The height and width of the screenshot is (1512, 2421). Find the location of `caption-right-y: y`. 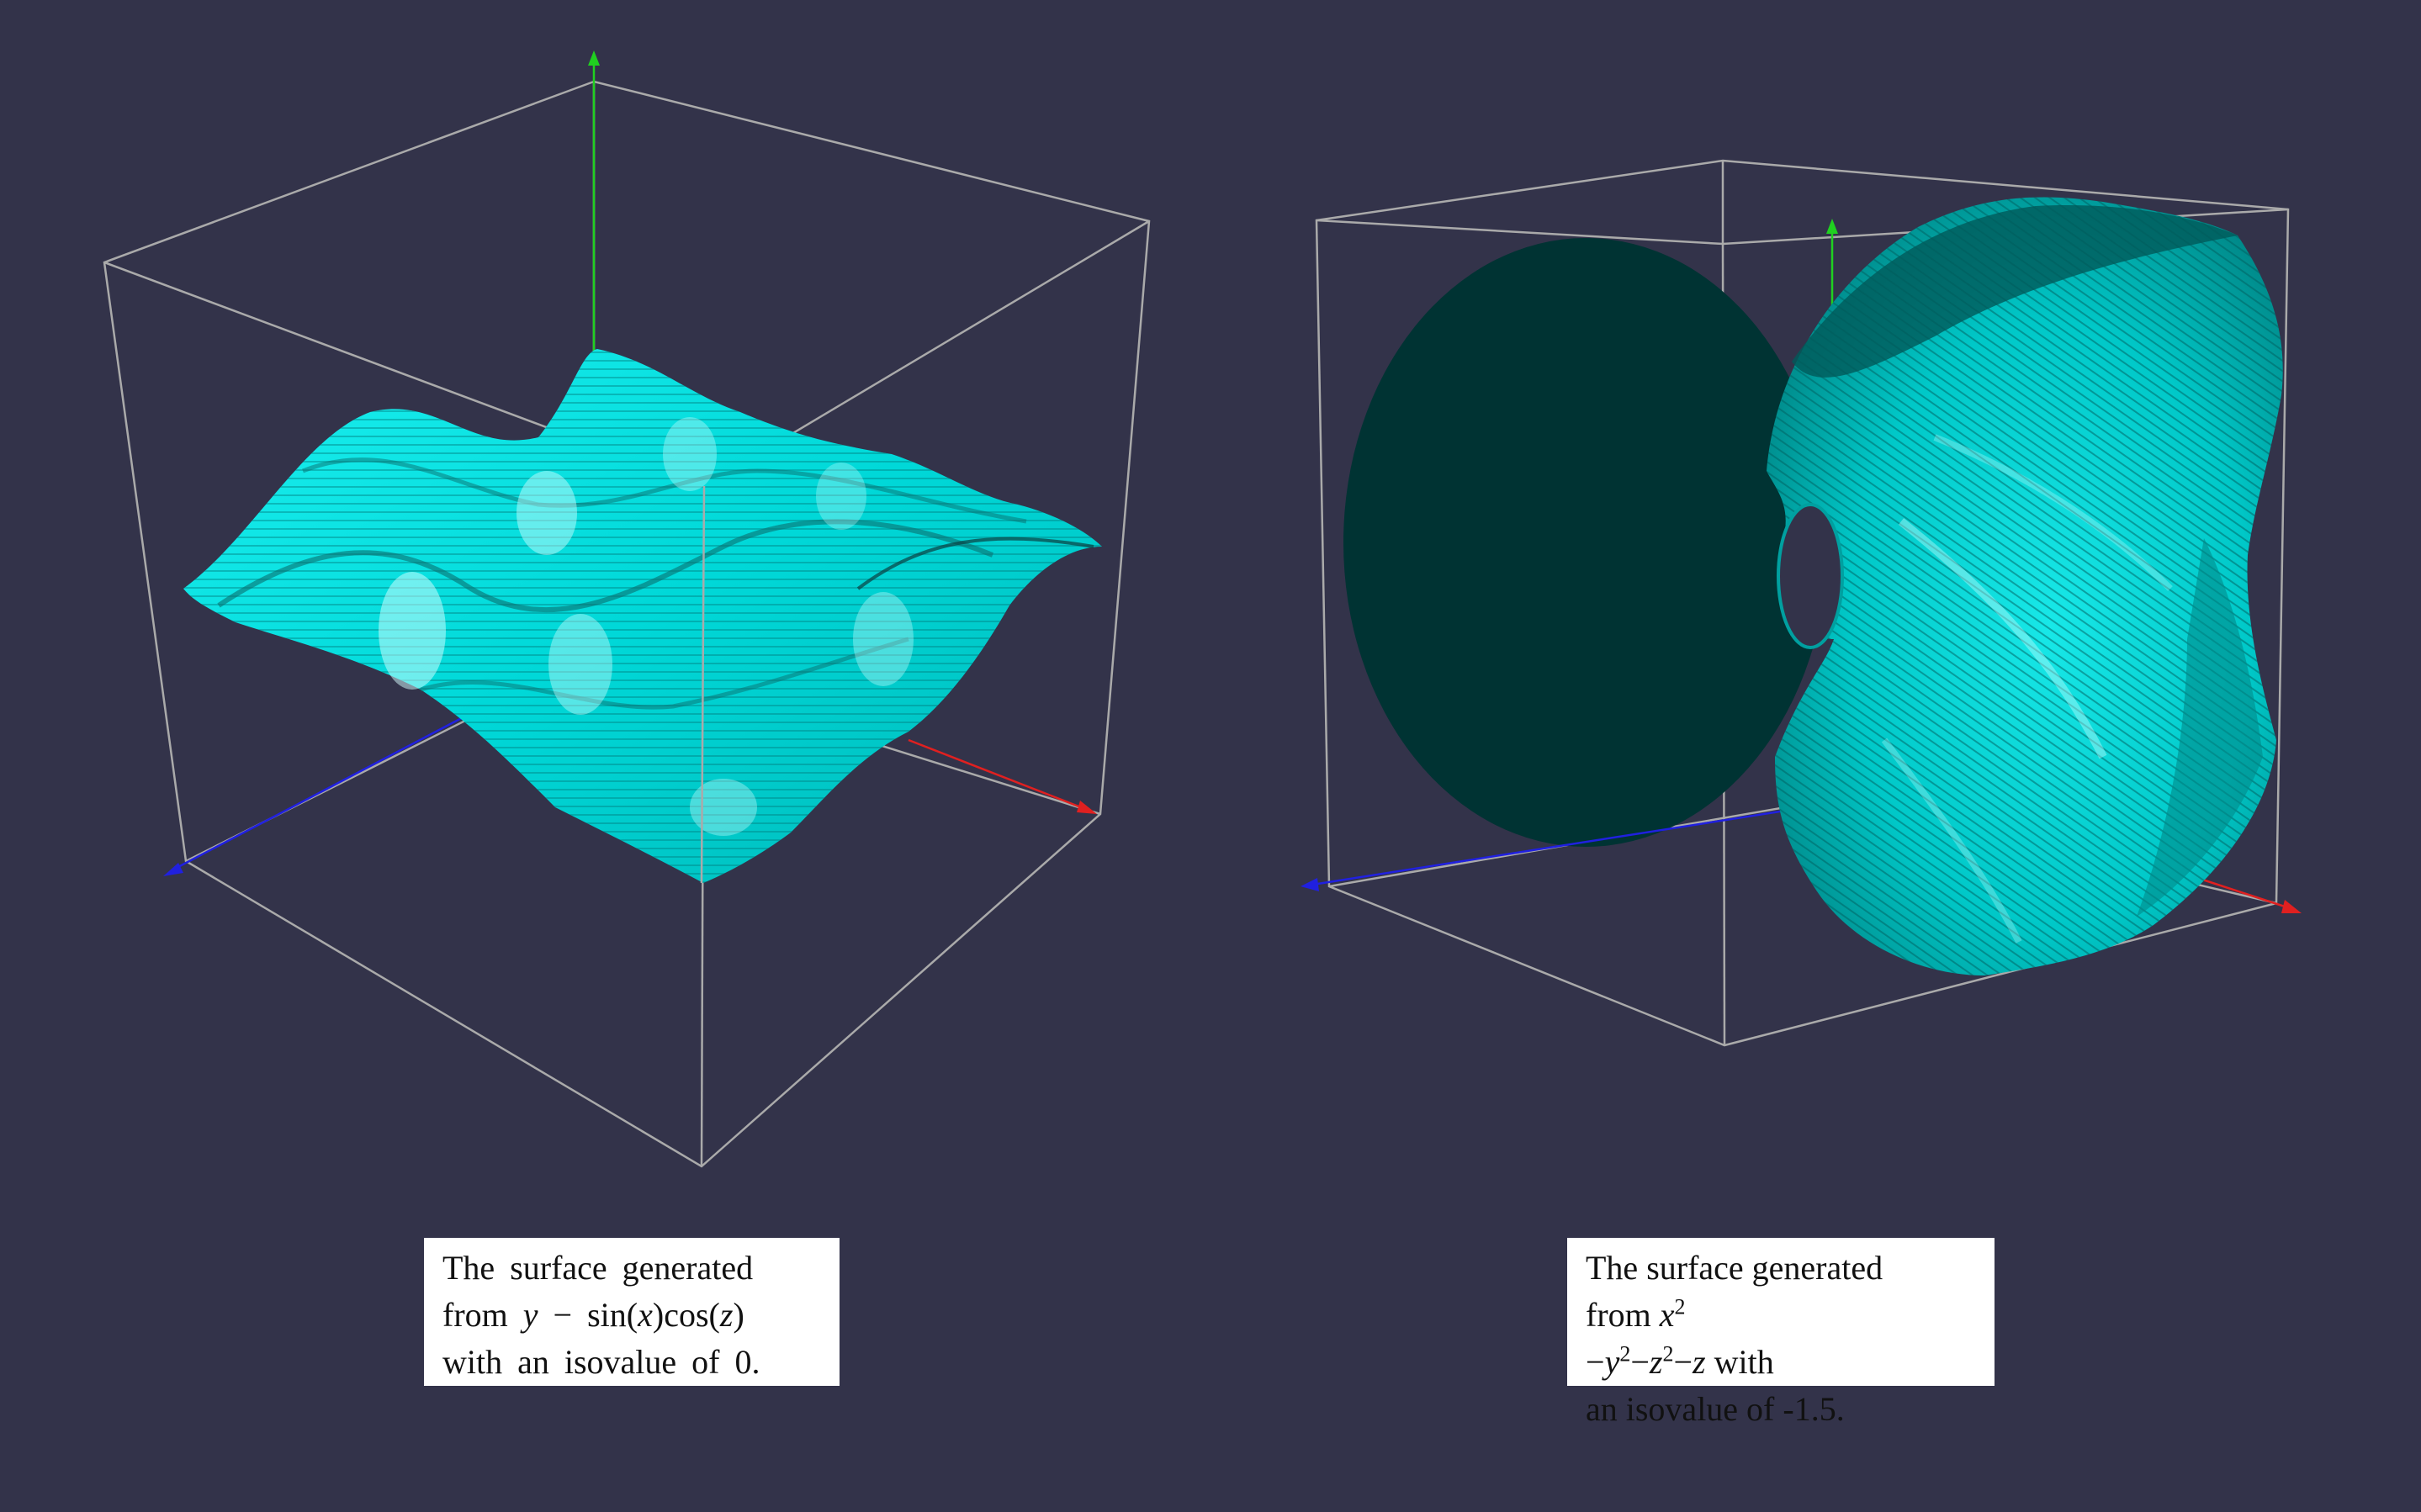

caption-right-y: y is located at coordinates (1612, 1362).